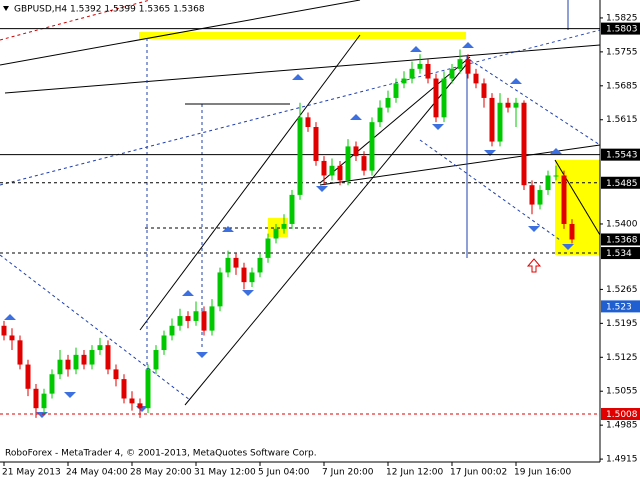 This screenshot has height=480, width=640. I want to click on chart-title: GBPUSD,H4 1.5392 1.5399 1.5365 1.5368, so click(109, 10).